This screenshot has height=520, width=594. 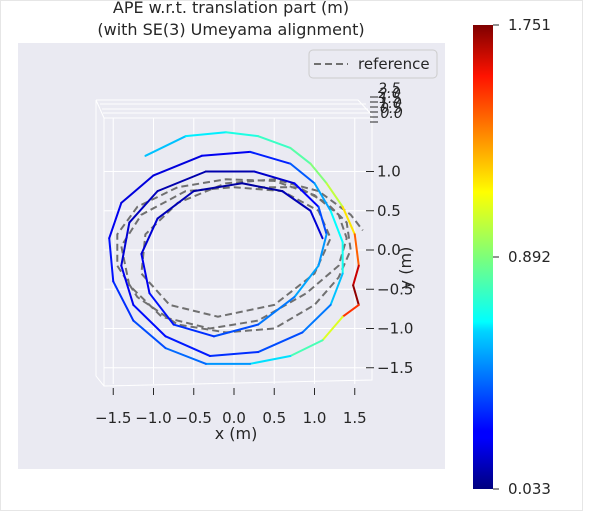 I want to click on legend-box, so click(x=373, y=64).